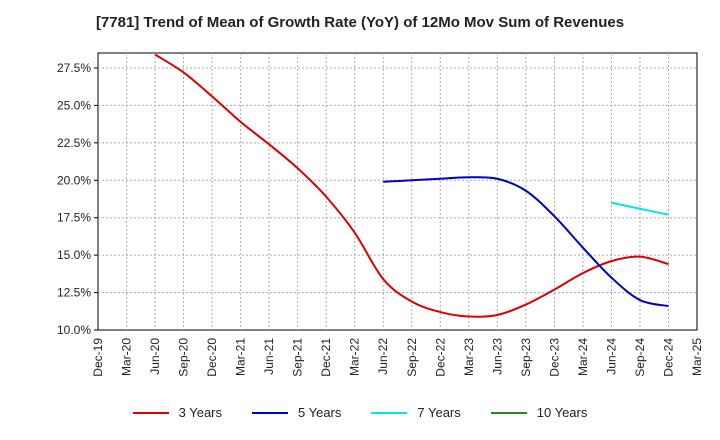  What do you see at coordinates (74, 293) in the screenshot?
I see `y-tick-label: 12.5%` at bounding box center [74, 293].